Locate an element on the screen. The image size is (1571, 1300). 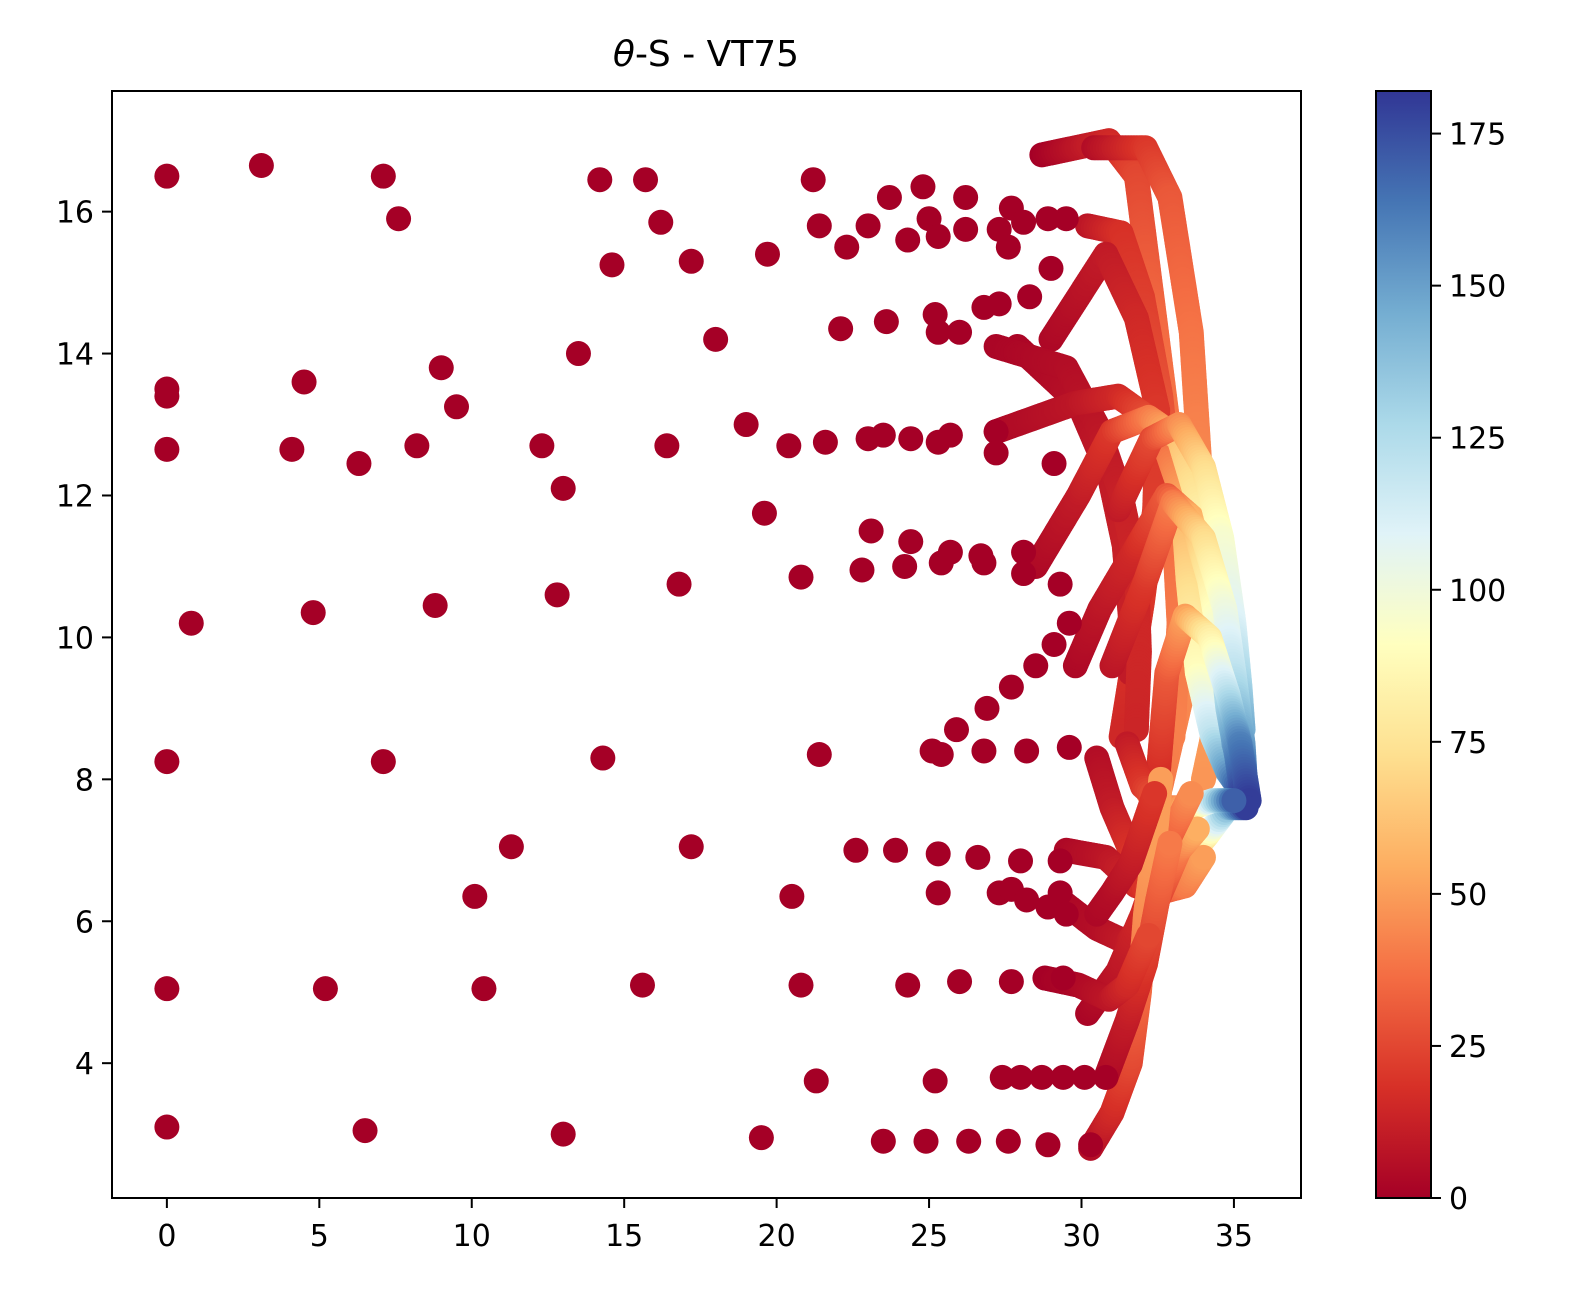
colorbar-tick-label: 100 is located at coordinates (1477, 591).